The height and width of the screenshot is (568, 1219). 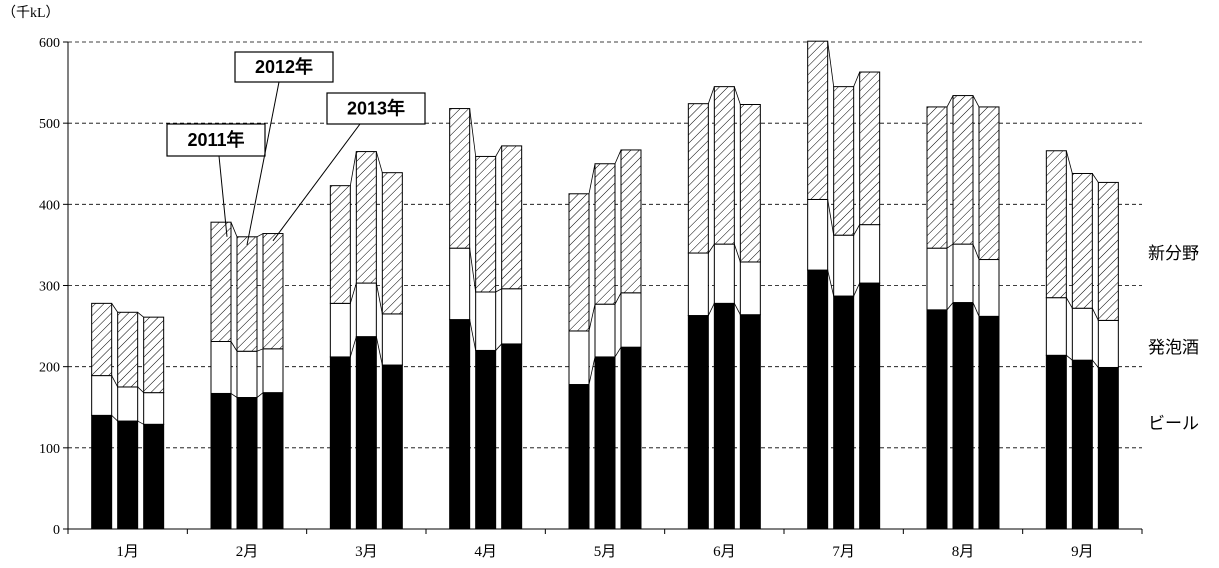 I want to click on y-tick-label: 400, so click(x=49, y=205).